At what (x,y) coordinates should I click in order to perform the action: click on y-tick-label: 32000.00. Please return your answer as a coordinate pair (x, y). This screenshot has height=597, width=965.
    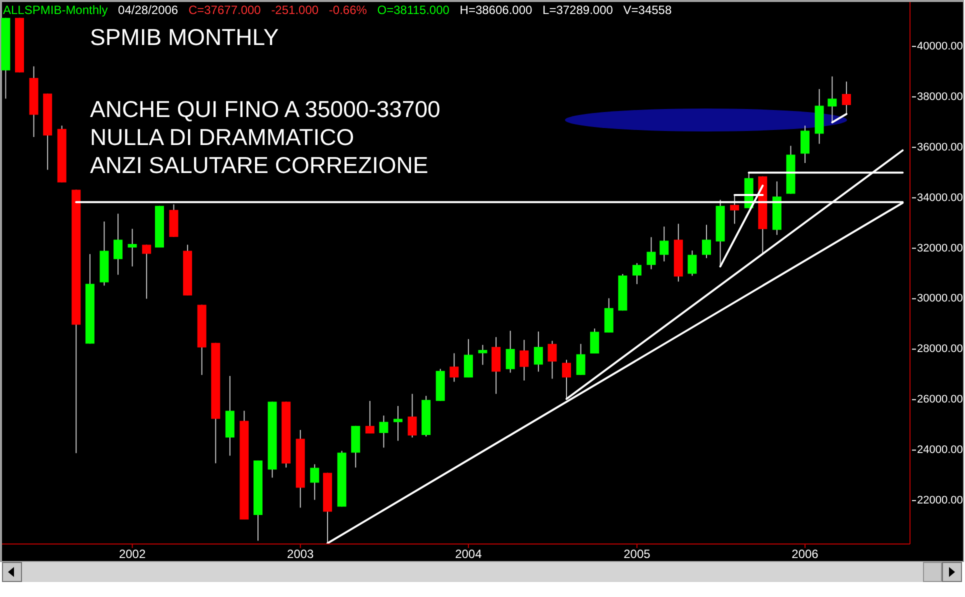
    Looking at the image, I should click on (940, 248).